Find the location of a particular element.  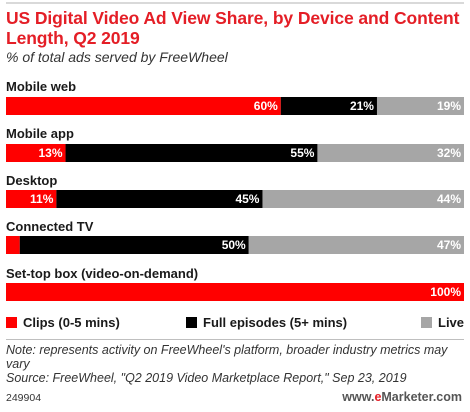

footer-divider is located at coordinates (235, 339).